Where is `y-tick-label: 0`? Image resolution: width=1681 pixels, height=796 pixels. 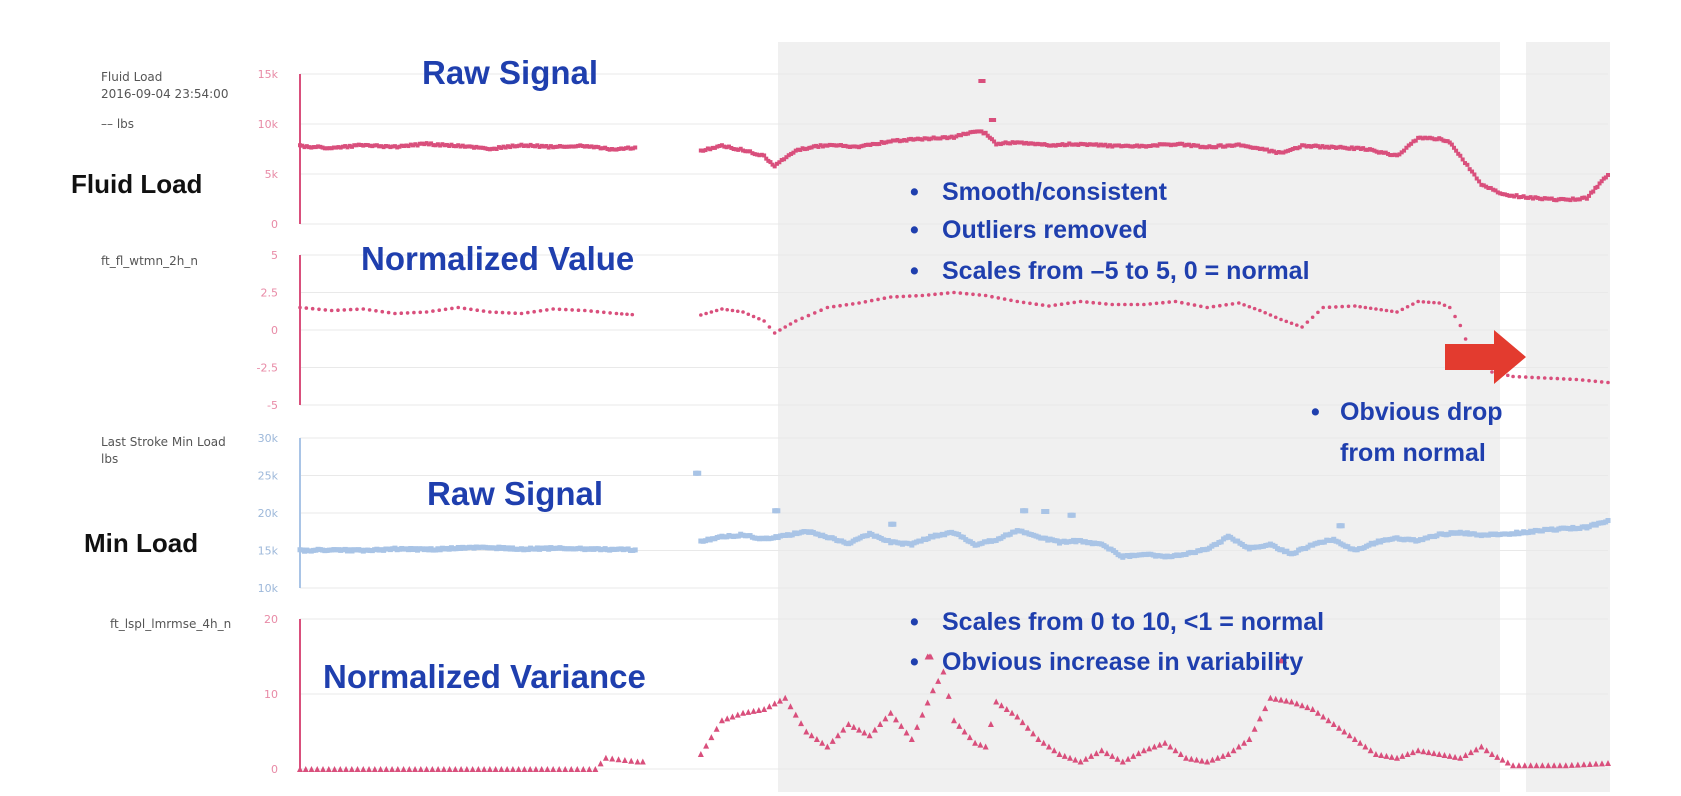
y-tick-label: 0 is located at coordinates (274, 330).